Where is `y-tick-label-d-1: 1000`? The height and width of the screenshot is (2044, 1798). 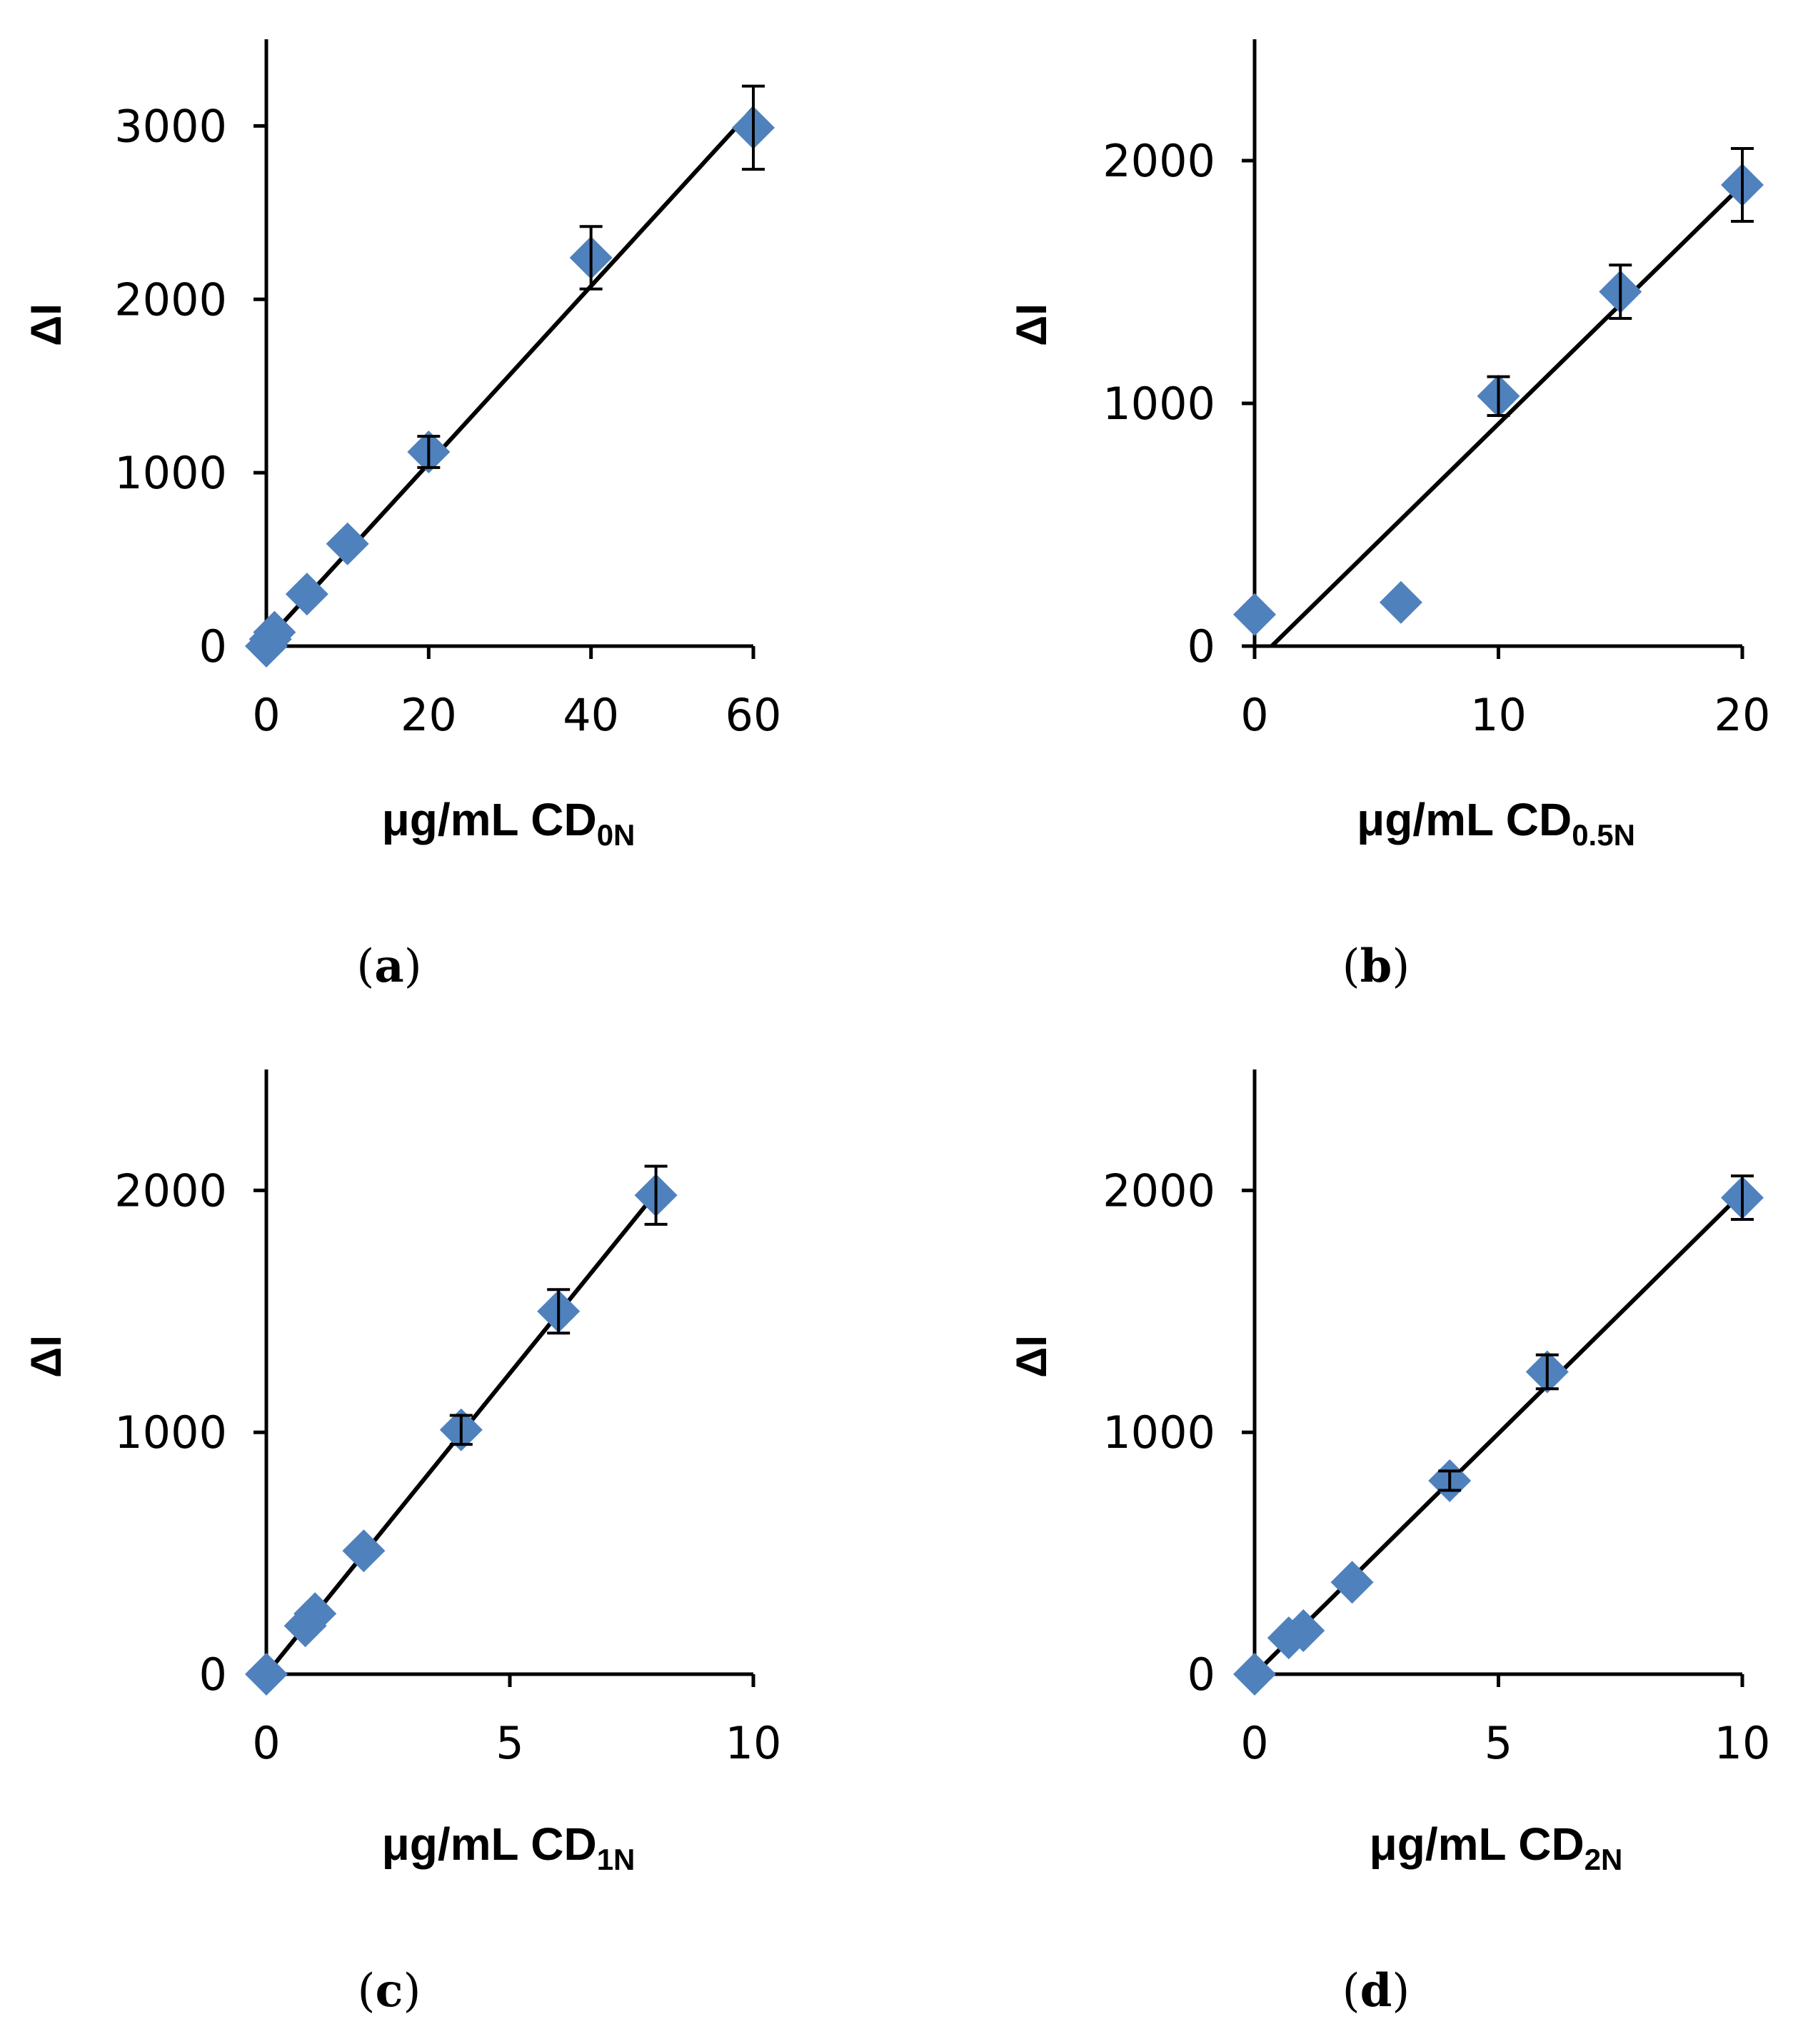 y-tick-label-d-1: 1000 is located at coordinates (1159, 1432).